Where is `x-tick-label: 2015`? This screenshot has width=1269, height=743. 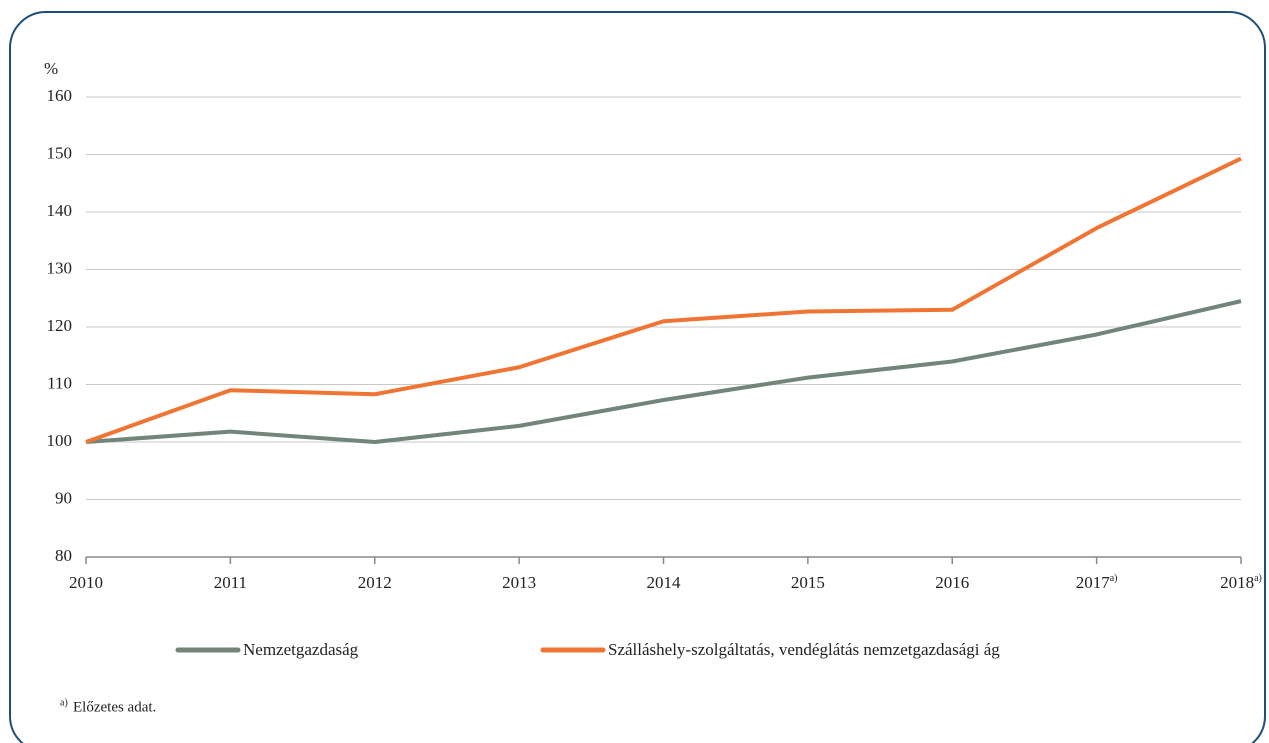 x-tick-label: 2015 is located at coordinates (808, 582).